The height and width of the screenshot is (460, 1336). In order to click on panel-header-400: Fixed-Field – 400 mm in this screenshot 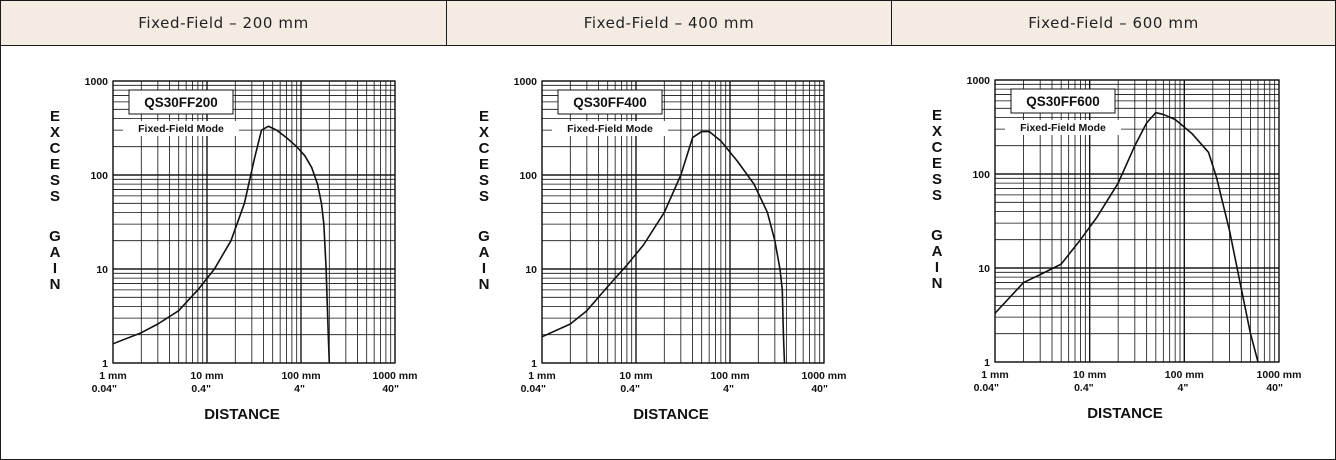, I will do `click(669, 23)`.